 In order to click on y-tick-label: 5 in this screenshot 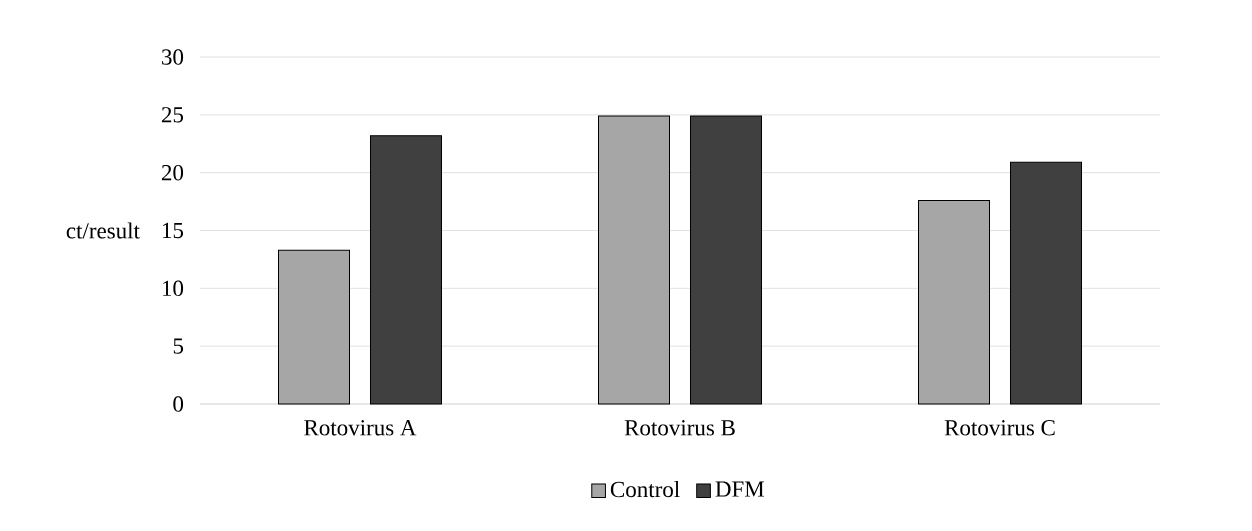, I will do `click(178, 346)`.